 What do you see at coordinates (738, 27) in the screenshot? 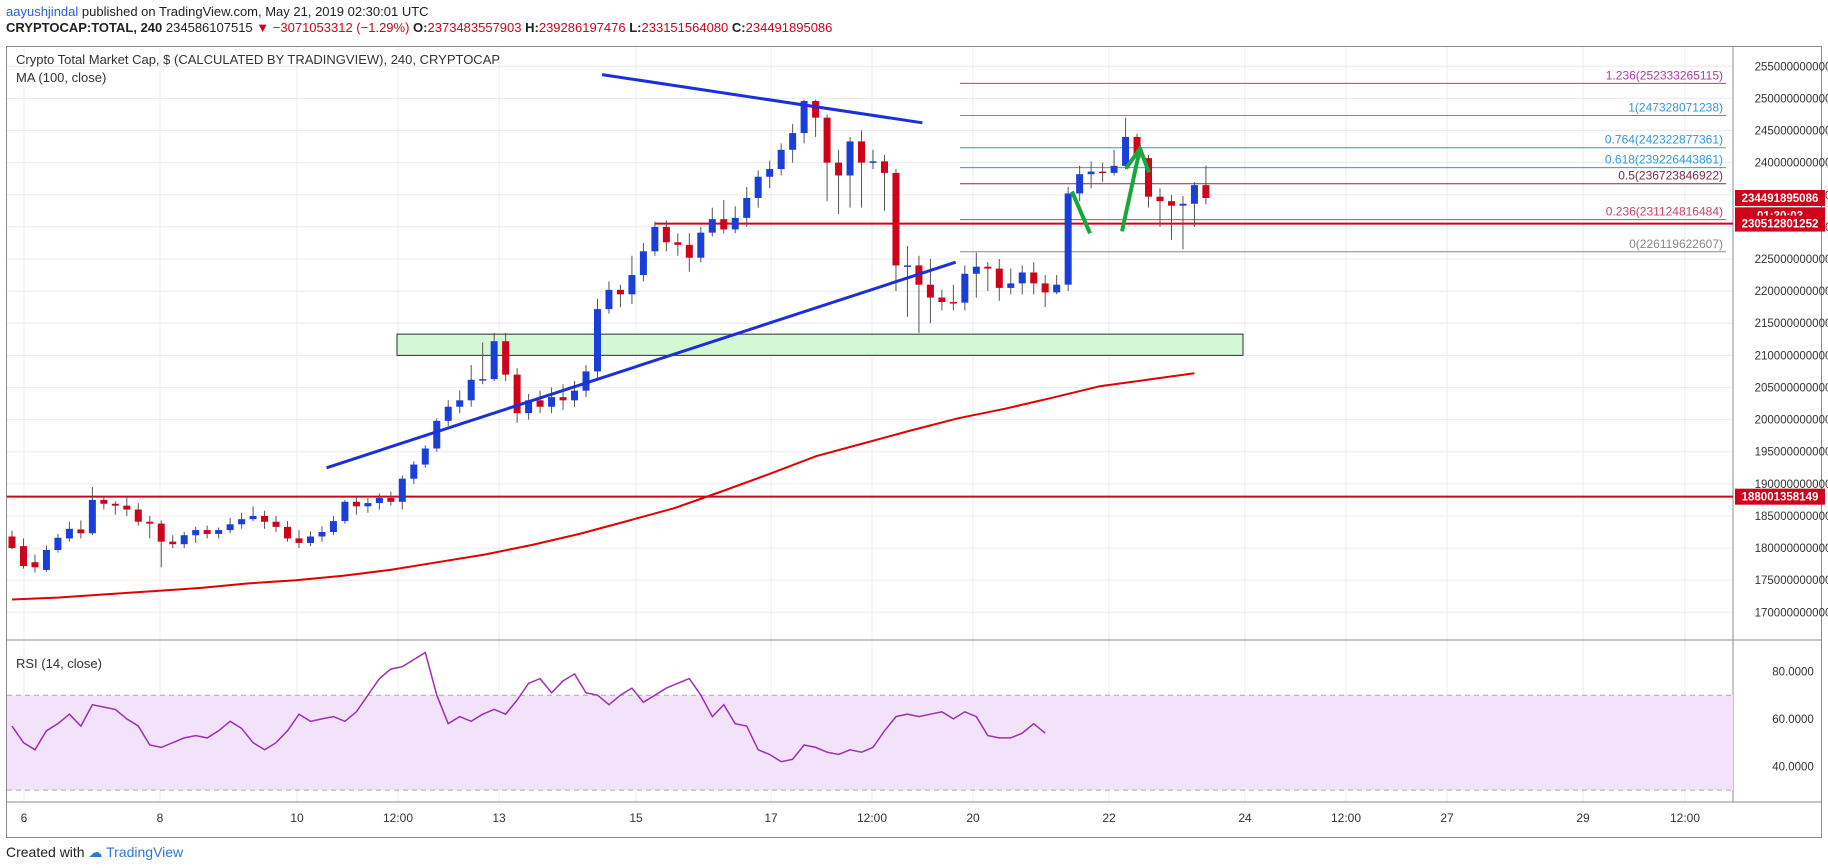
I see `close-label: C:` at bounding box center [738, 27].